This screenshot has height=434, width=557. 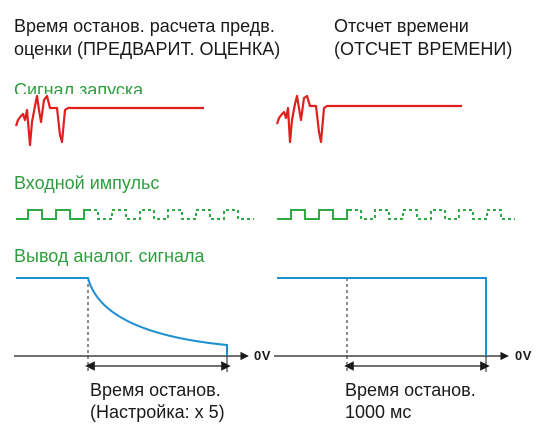 What do you see at coordinates (382, 316) in the screenshot?
I see `right-analog-output-waveform` at bounding box center [382, 316].